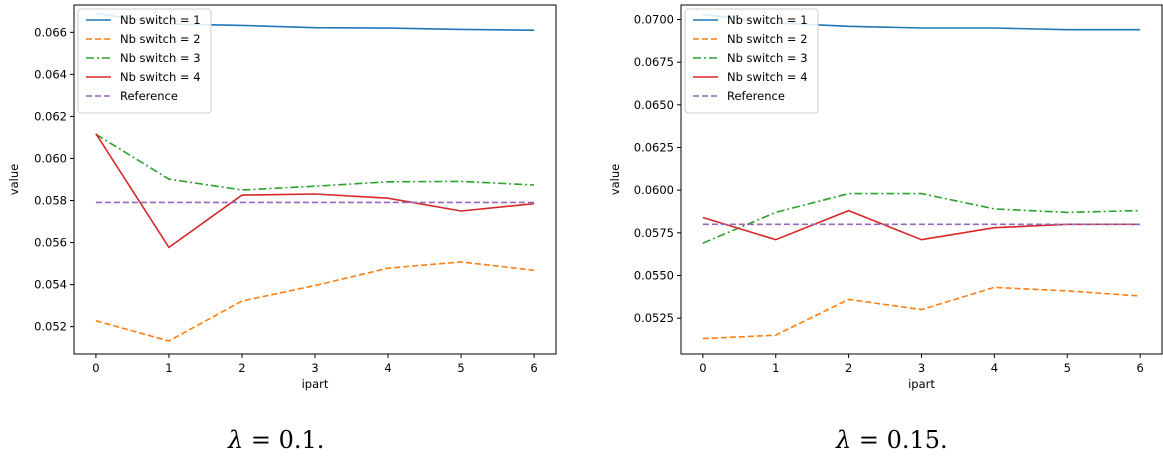 The image size is (1163, 465). What do you see at coordinates (50, 327) in the screenshot?
I see `y-tick-label: 0.052` at bounding box center [50, 327].